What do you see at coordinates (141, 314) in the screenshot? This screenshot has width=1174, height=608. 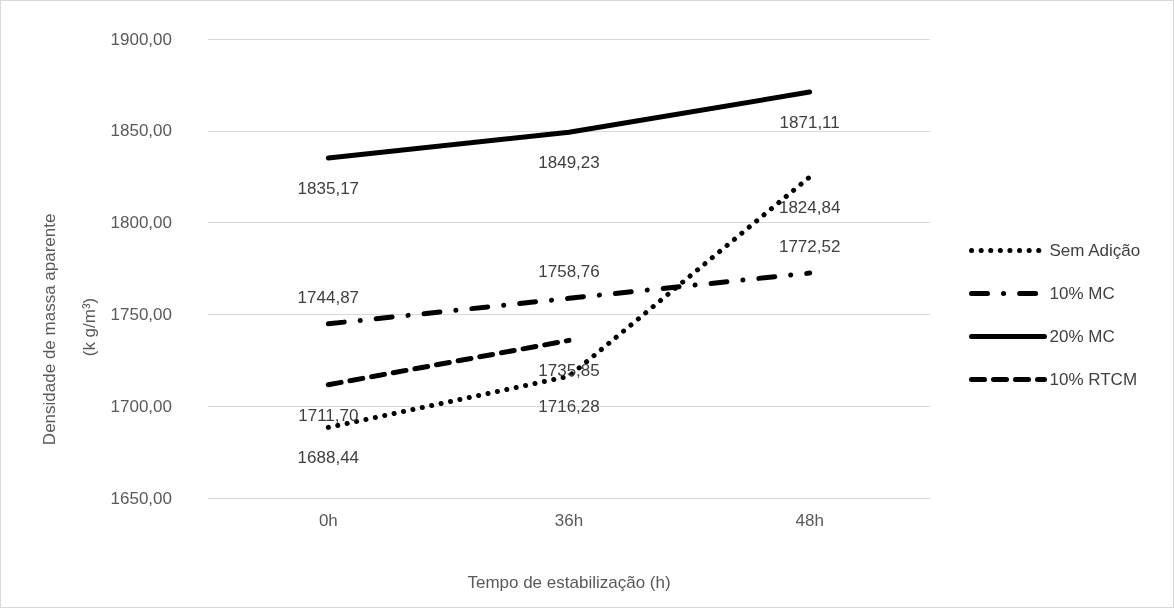 I see `y-tick-label: 1750,00` at bounding box center [141, 314].